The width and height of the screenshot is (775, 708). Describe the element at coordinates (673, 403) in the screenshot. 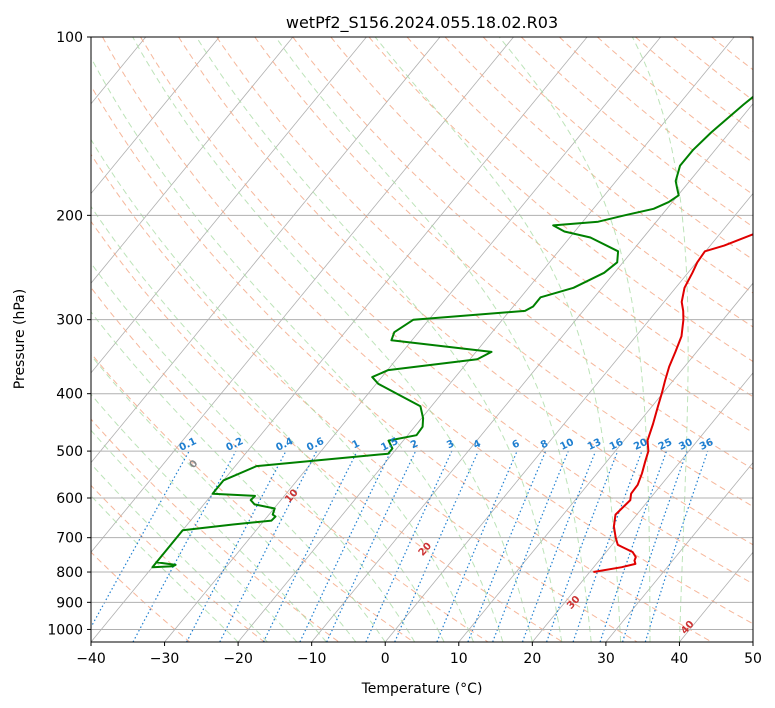

I see `temperature-line` at that location.